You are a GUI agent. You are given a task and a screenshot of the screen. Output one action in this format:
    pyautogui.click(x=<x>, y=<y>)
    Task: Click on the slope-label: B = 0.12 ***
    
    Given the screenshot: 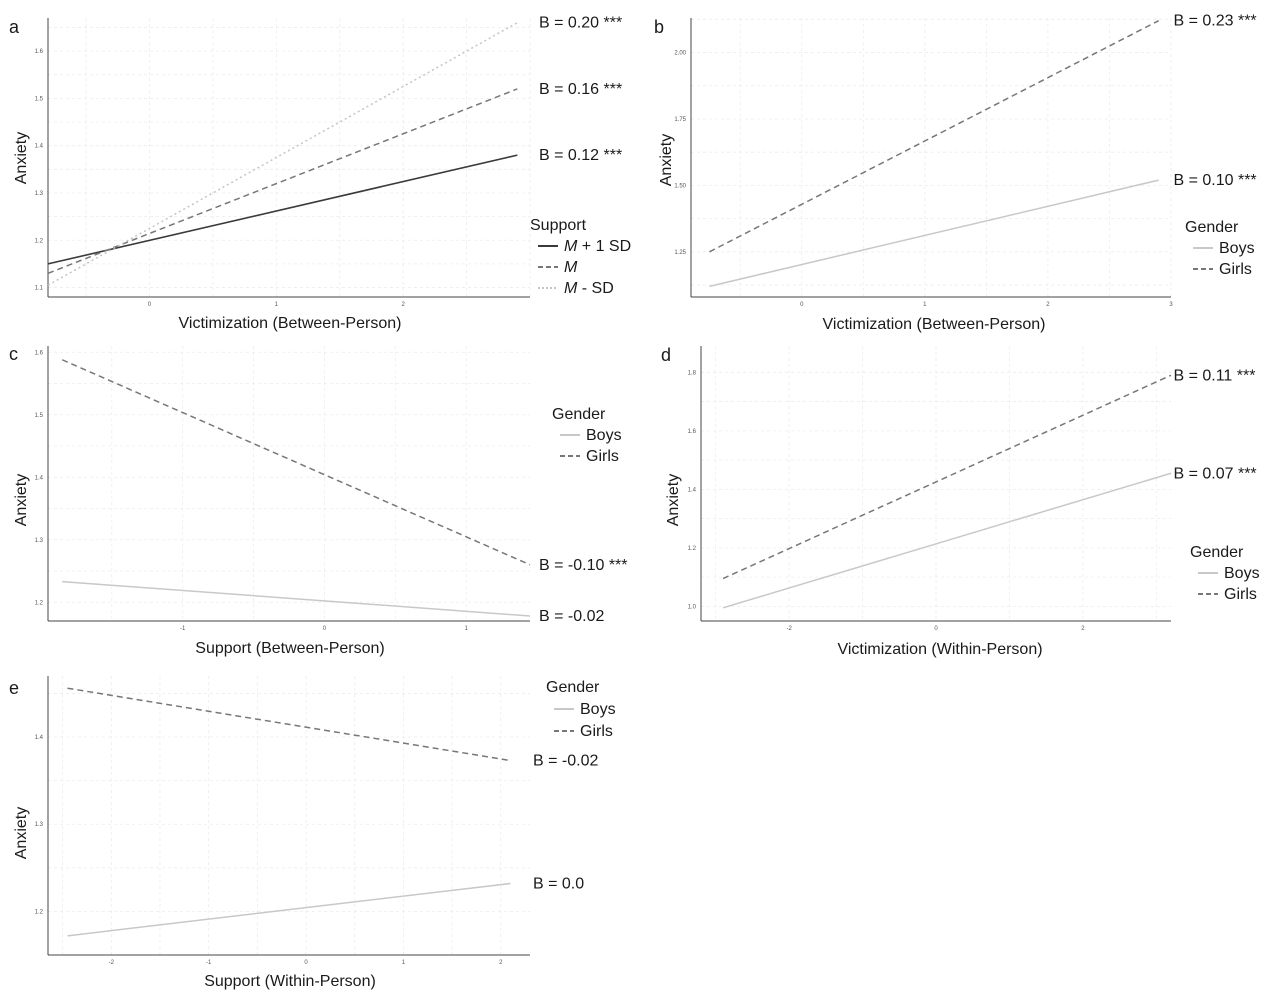 What is the action you would take?
    pyautogui.click(x=580, y=155)
    